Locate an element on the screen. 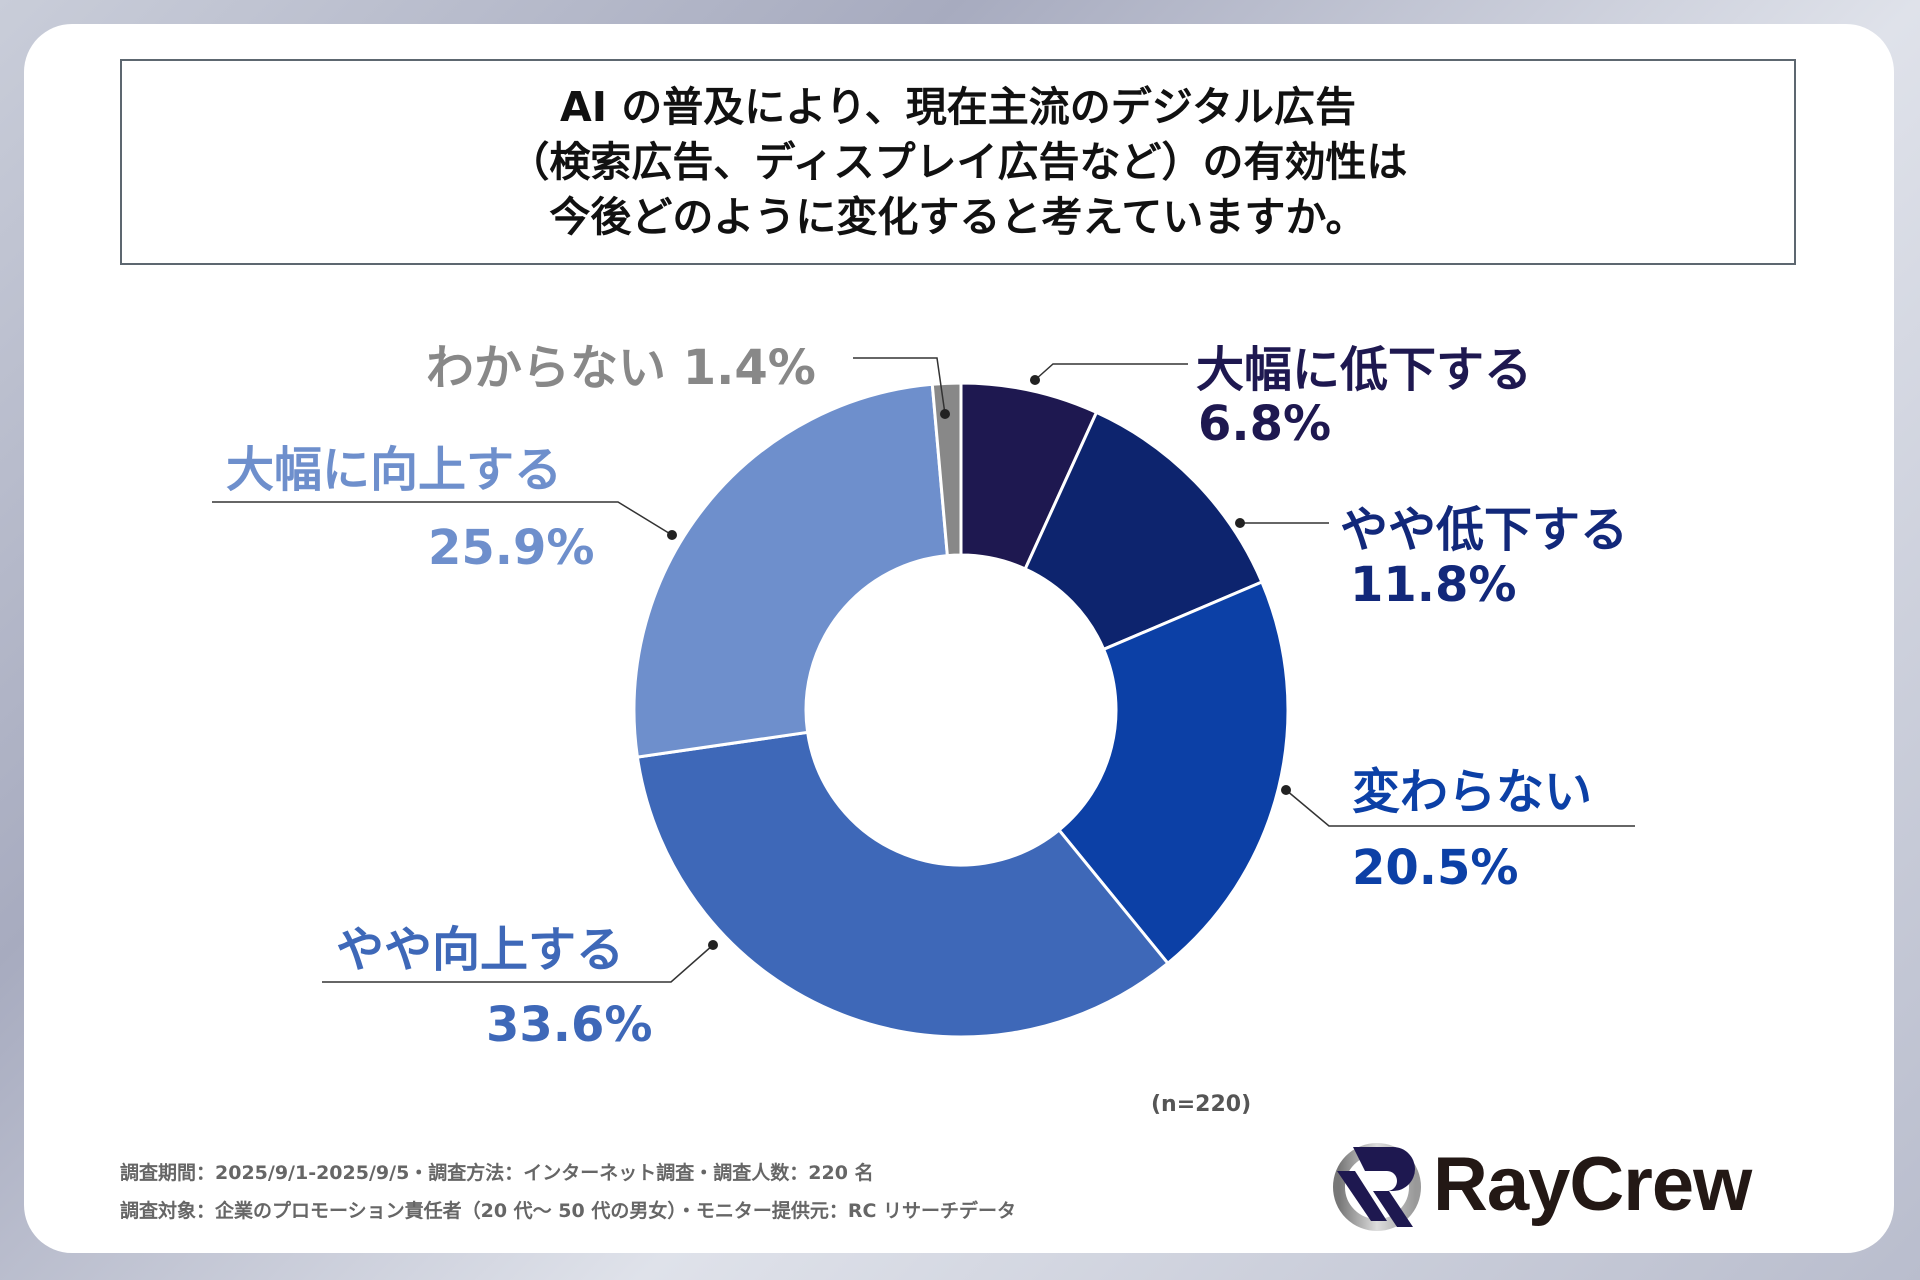 The width and height of the screenshot is (1920, 1280). label-no-change: 変わらない is located at coordinates (1472, 792).